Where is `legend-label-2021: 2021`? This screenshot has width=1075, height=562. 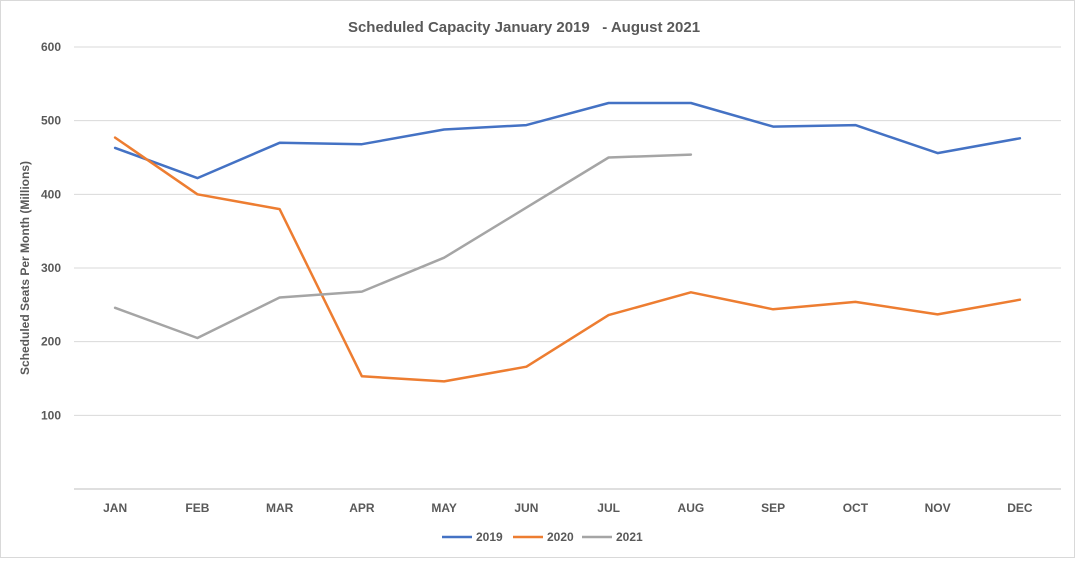
legend-label-2021: 2021 is located at coordinates (629, 537).